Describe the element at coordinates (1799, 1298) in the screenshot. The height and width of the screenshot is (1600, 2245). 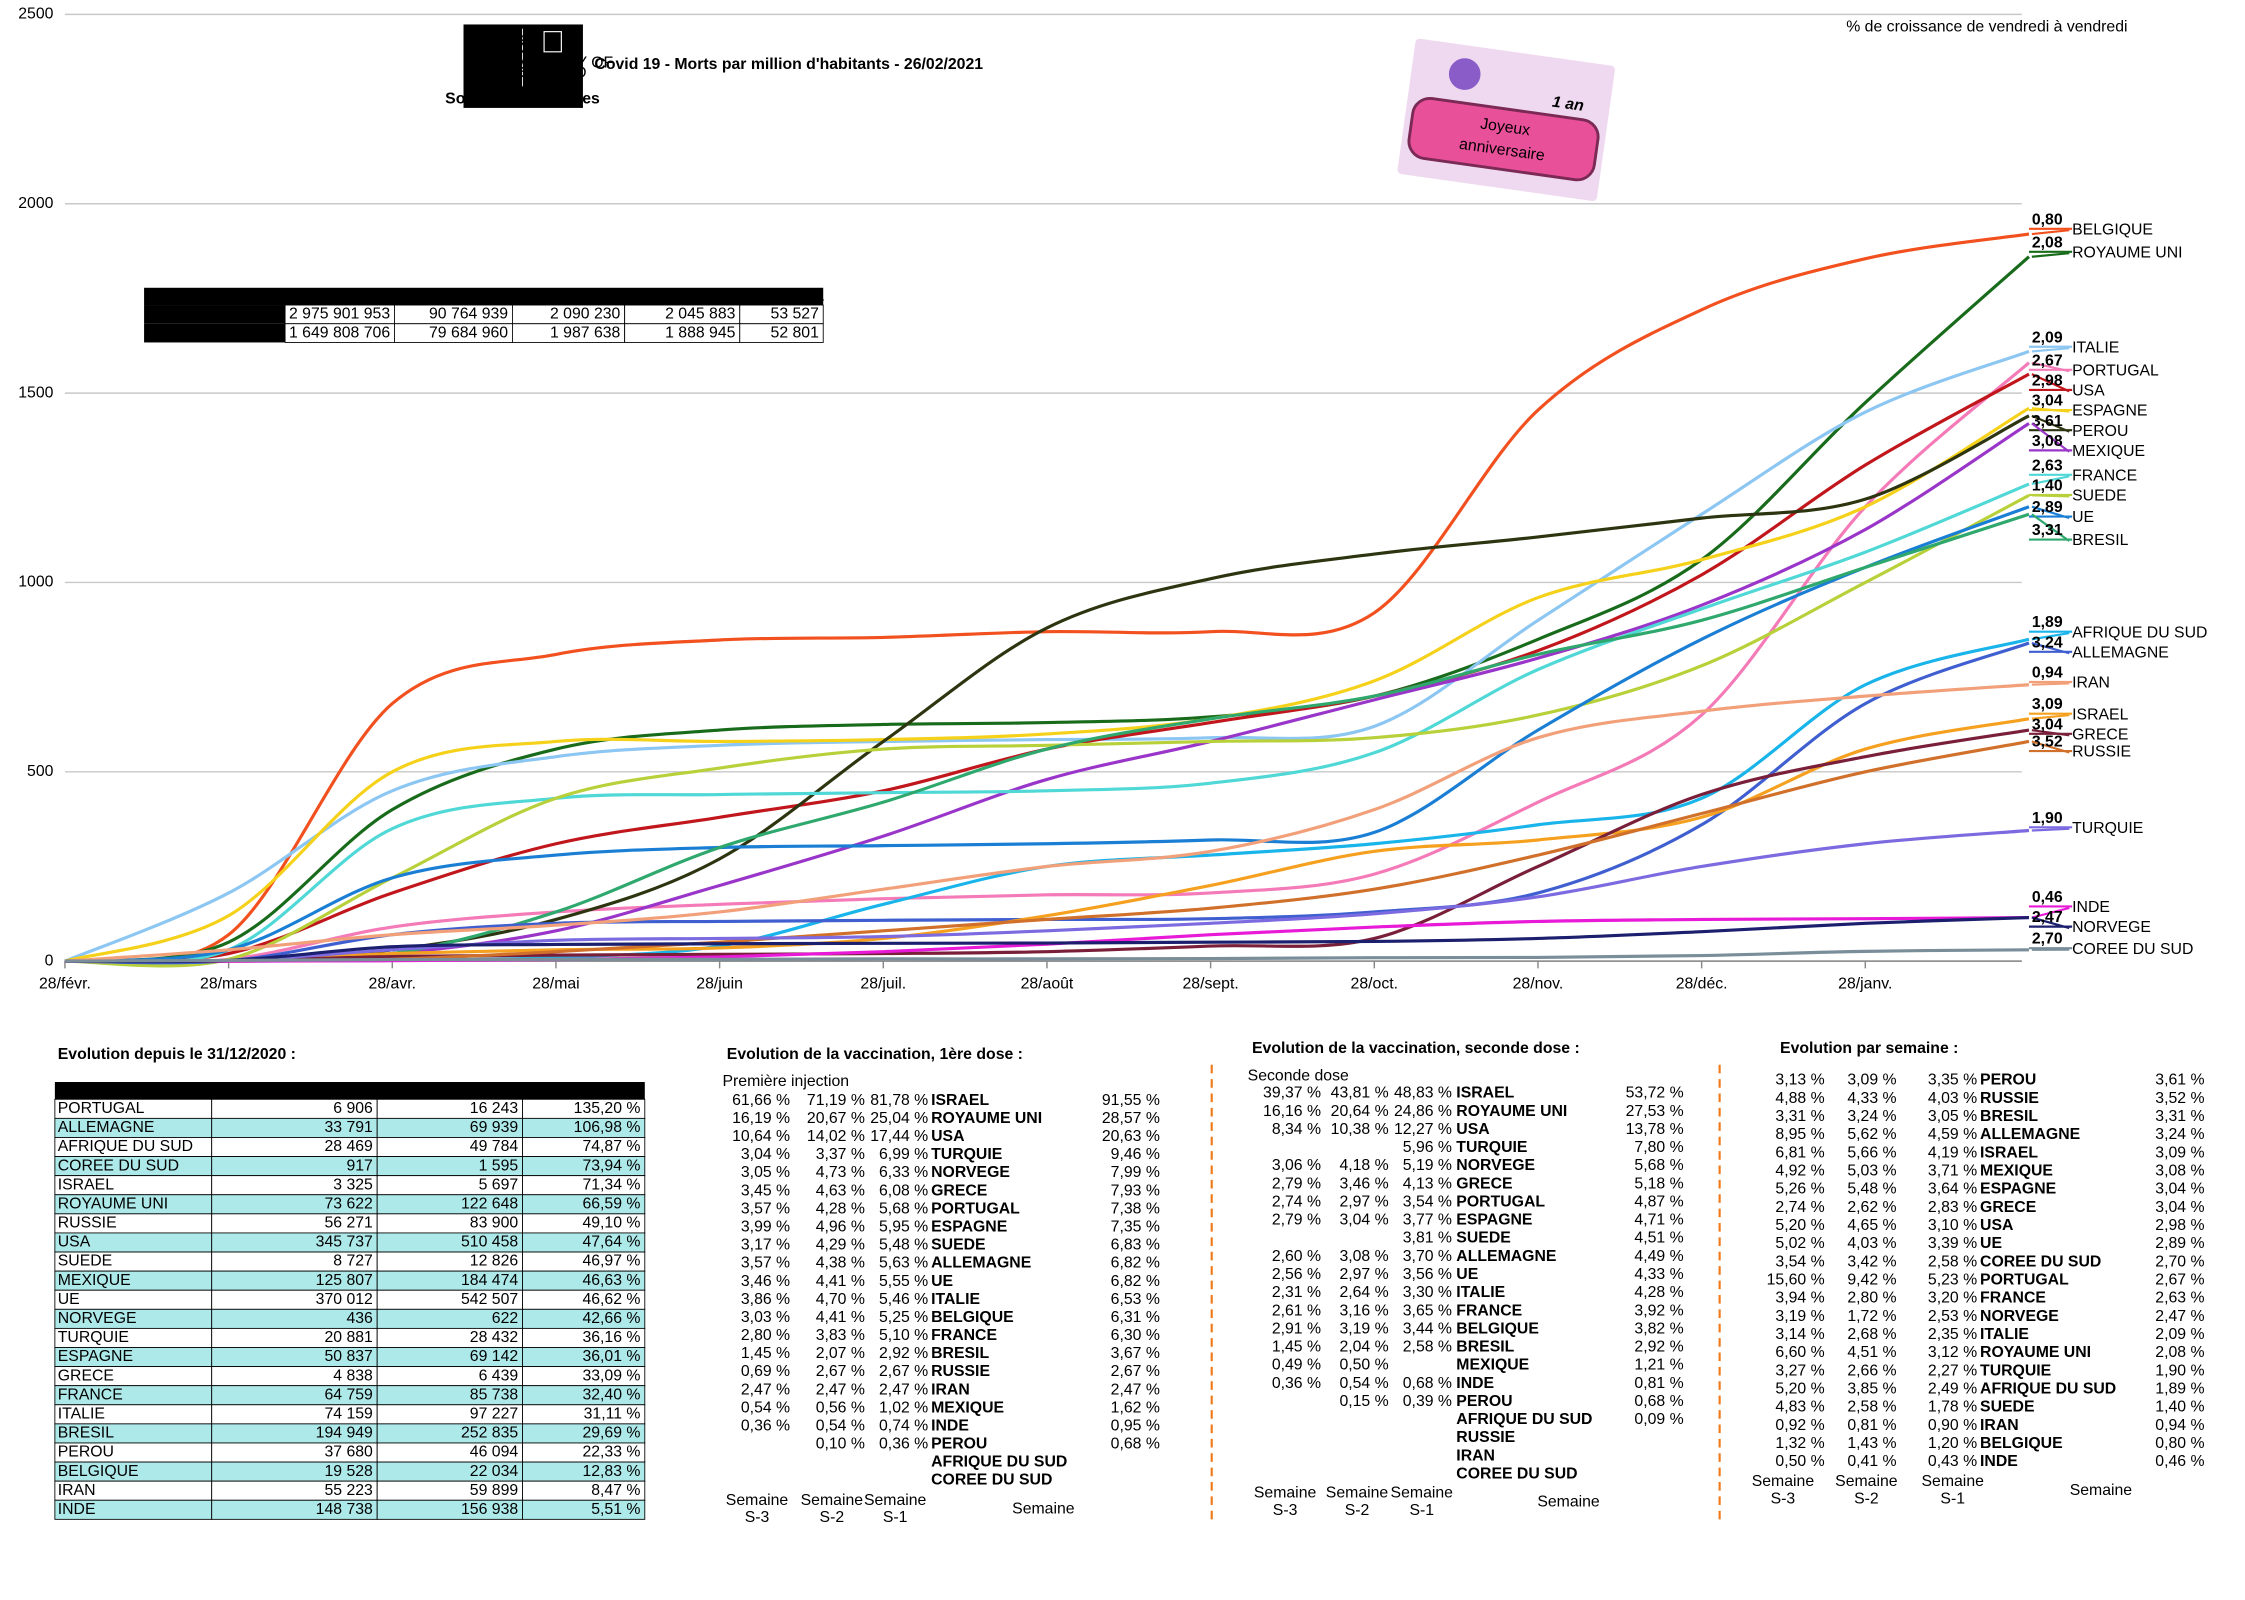
I see `cell-text: 3,94 %` at that location.